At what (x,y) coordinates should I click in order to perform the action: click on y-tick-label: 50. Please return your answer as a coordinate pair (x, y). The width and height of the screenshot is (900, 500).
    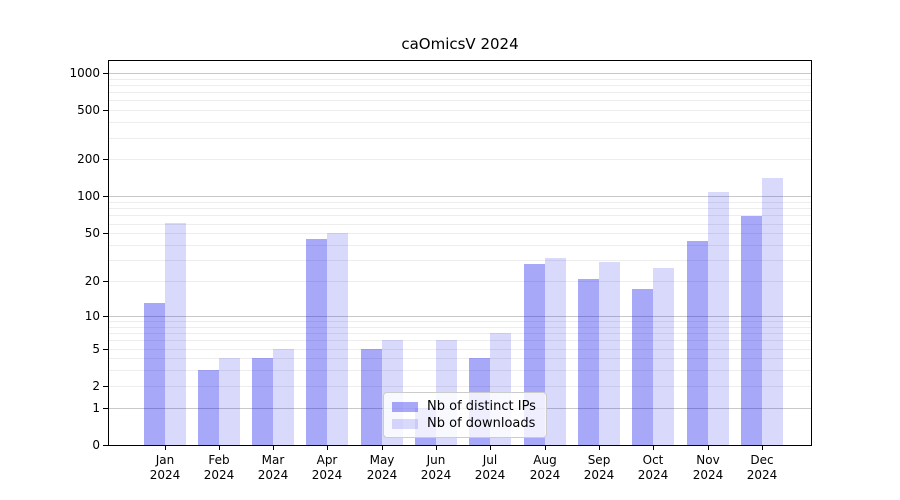
    Looking at the image, I should click on (92, 233).